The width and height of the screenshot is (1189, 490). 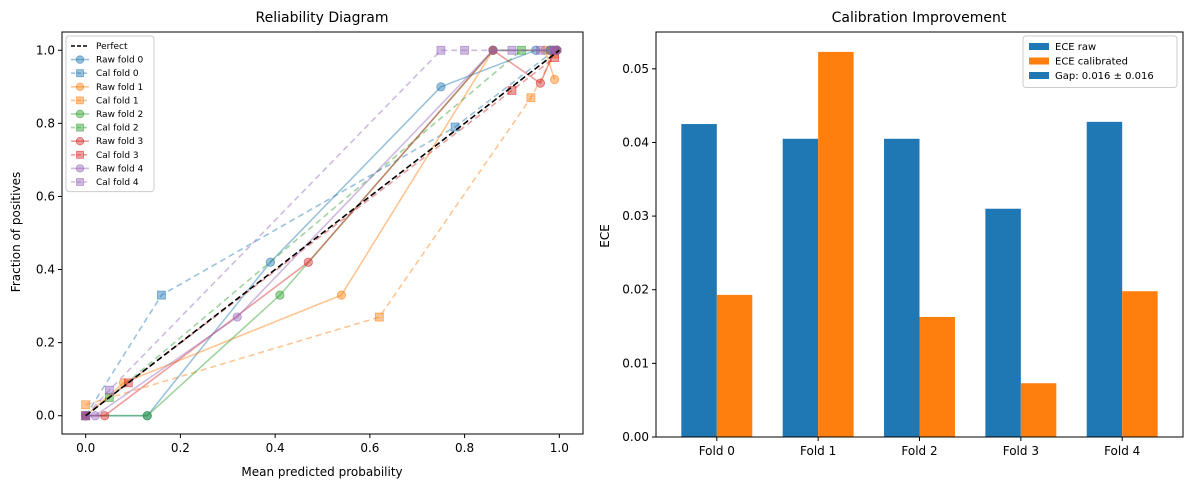 What do you see at coordinates (635, 363) in the screenshot?
I see `y-tick-label: 0.01` at bounding box center [635, 363].